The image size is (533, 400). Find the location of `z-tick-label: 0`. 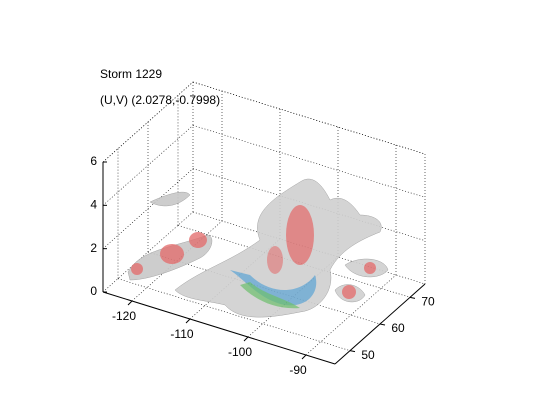

z-tick-label: 0 is located at coordinates (93, 291).